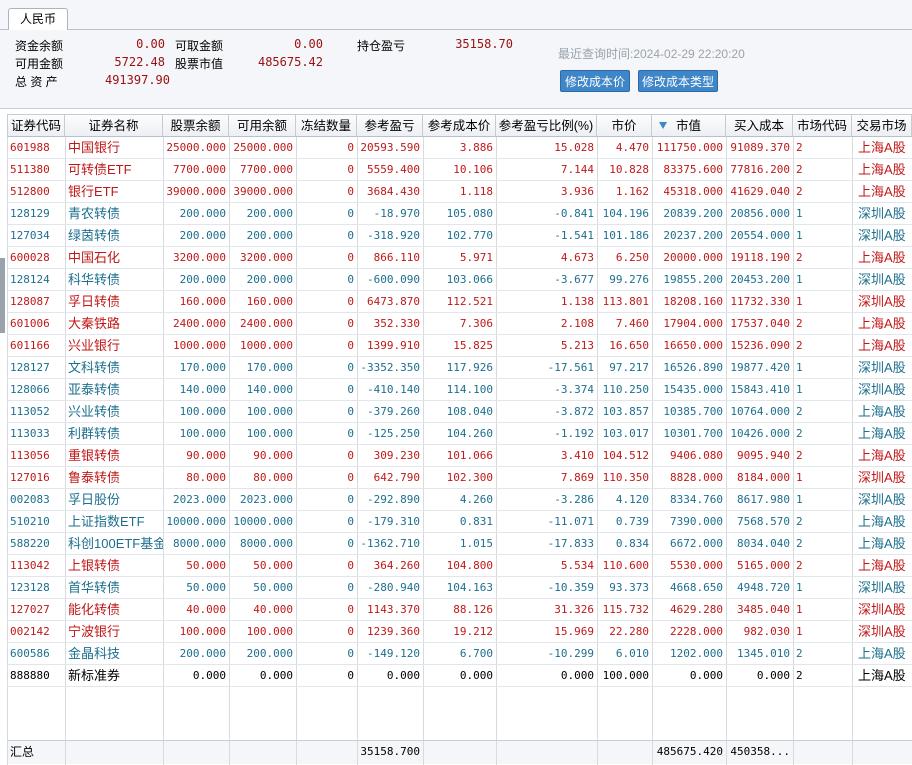  What do you see at coordinates (546, 125) in the screenshot?
I see `column-header: 参考盈亏比例(%)` at bounding box center [546, 125].